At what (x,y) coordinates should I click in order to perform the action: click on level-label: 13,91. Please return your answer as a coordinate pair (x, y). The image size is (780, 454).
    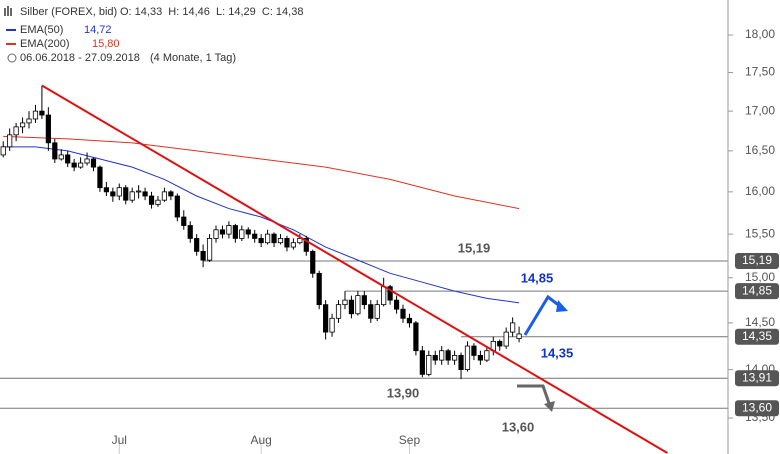
    Looking at the image, I should click on (757, 377).